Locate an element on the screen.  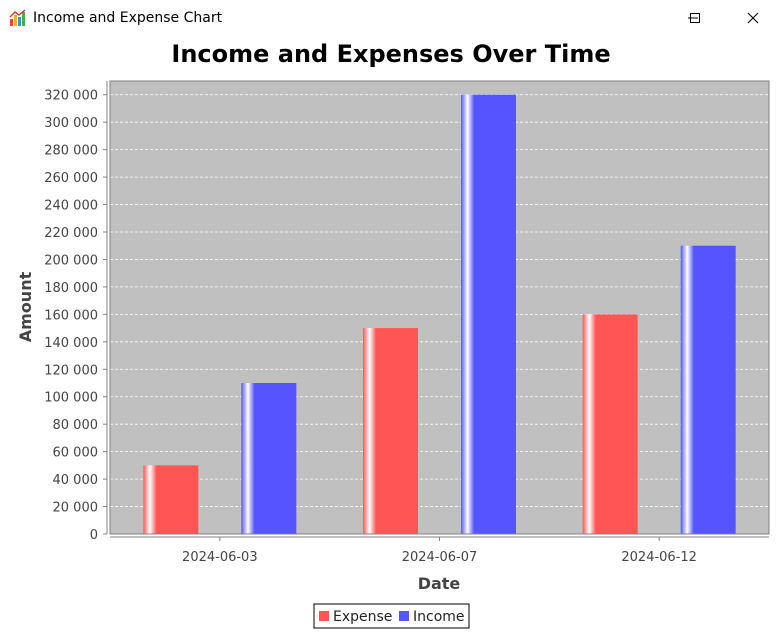
y-tick-label: 280 000 is located at coordinates (71, 151).